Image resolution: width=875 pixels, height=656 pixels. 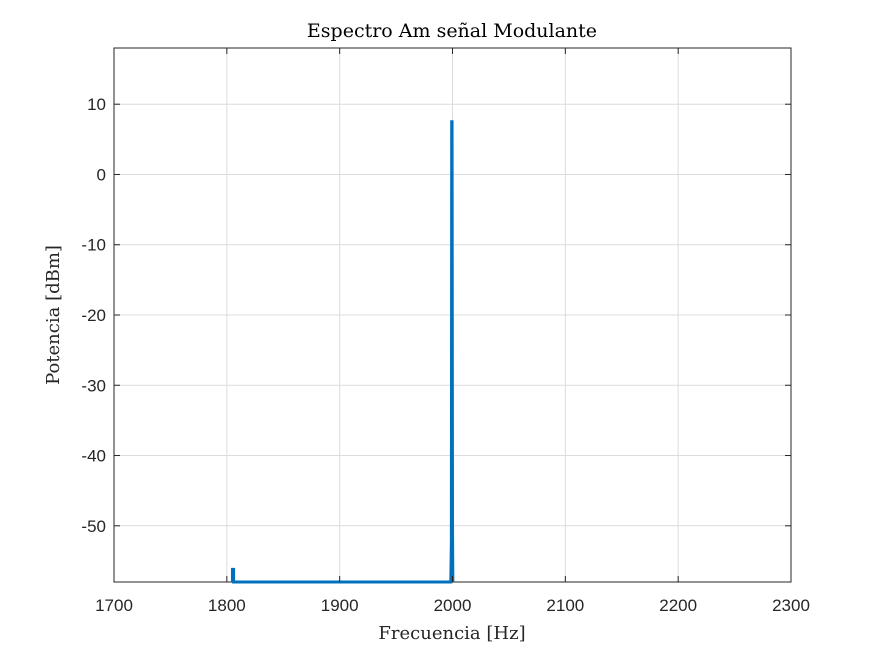 I want to click on x-tick-label: 1900, so click(x=340, y=605).